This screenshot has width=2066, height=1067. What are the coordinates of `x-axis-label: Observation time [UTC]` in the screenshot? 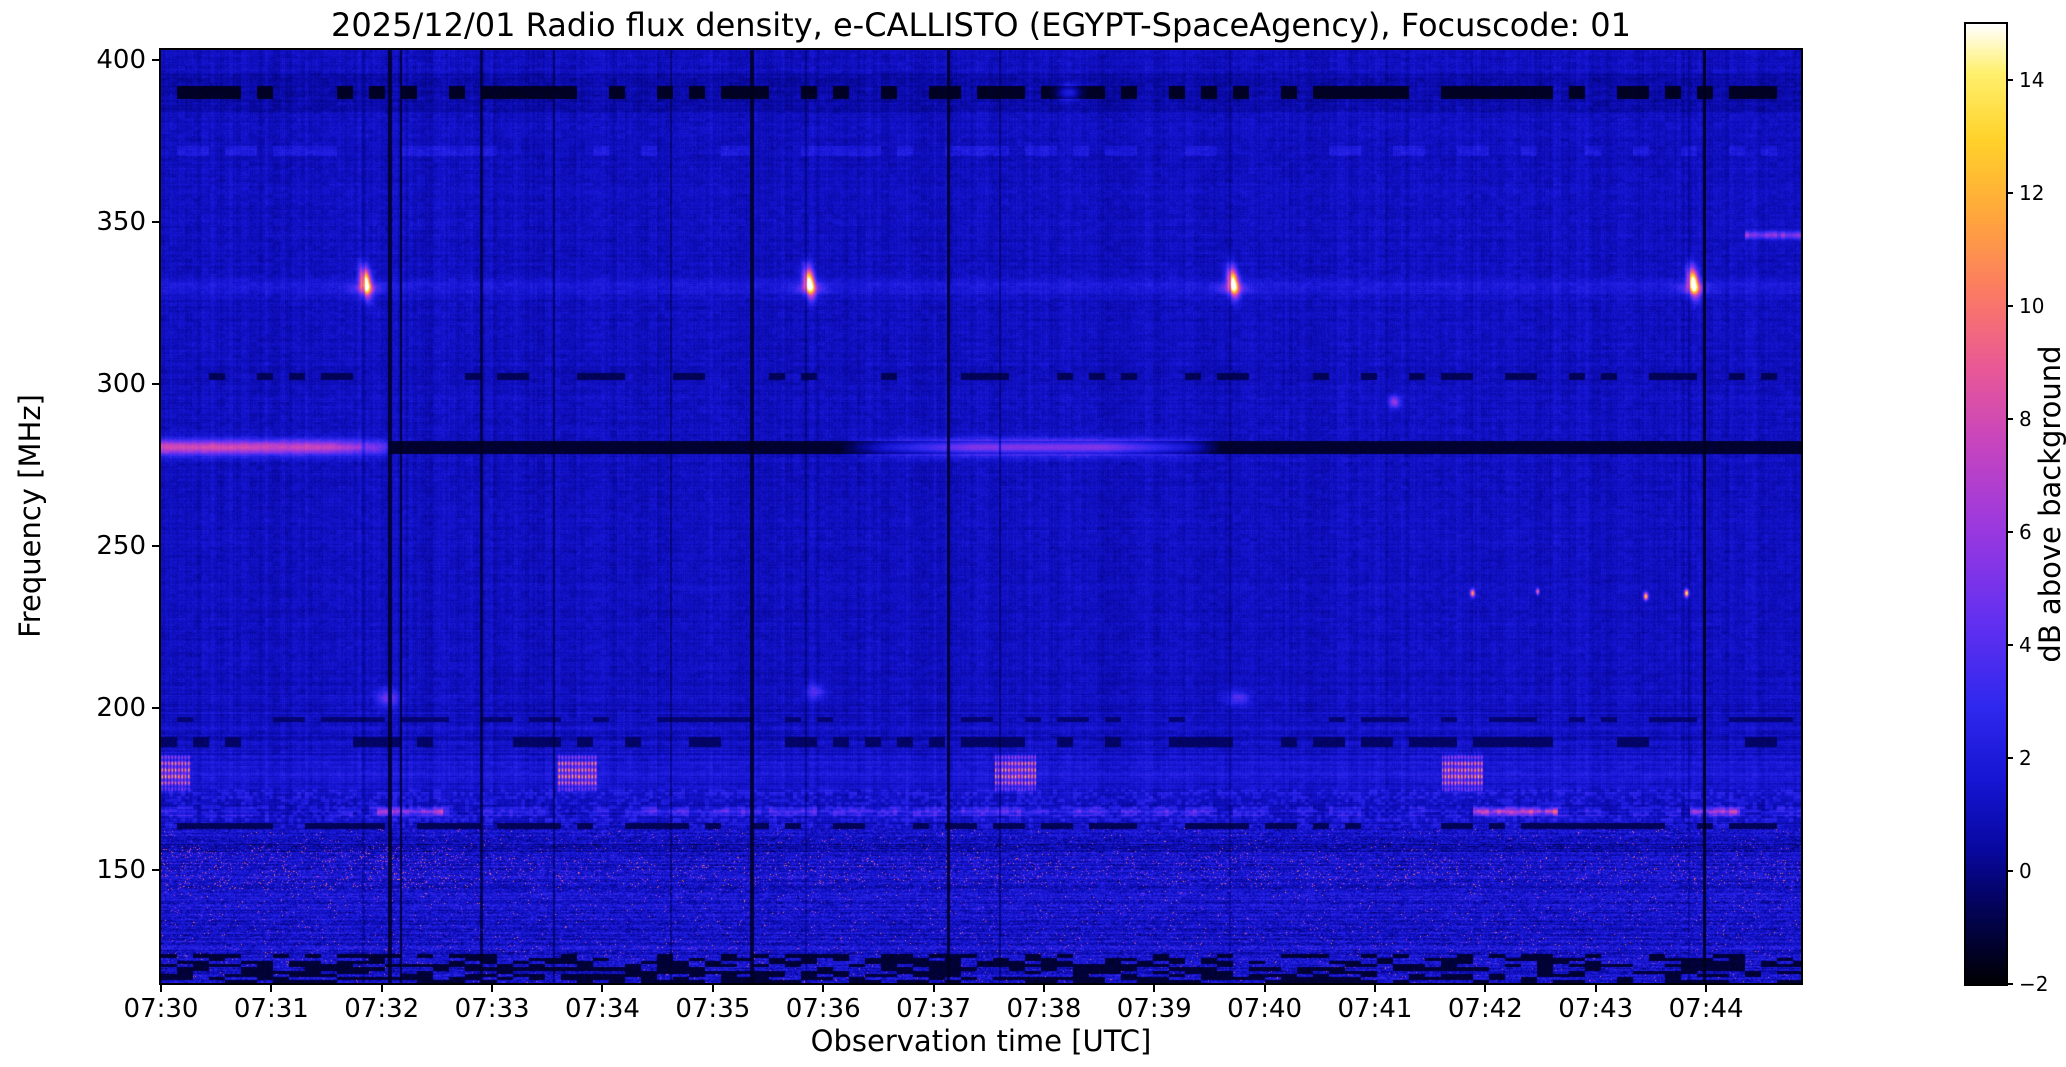 It's located at (981, 1041).